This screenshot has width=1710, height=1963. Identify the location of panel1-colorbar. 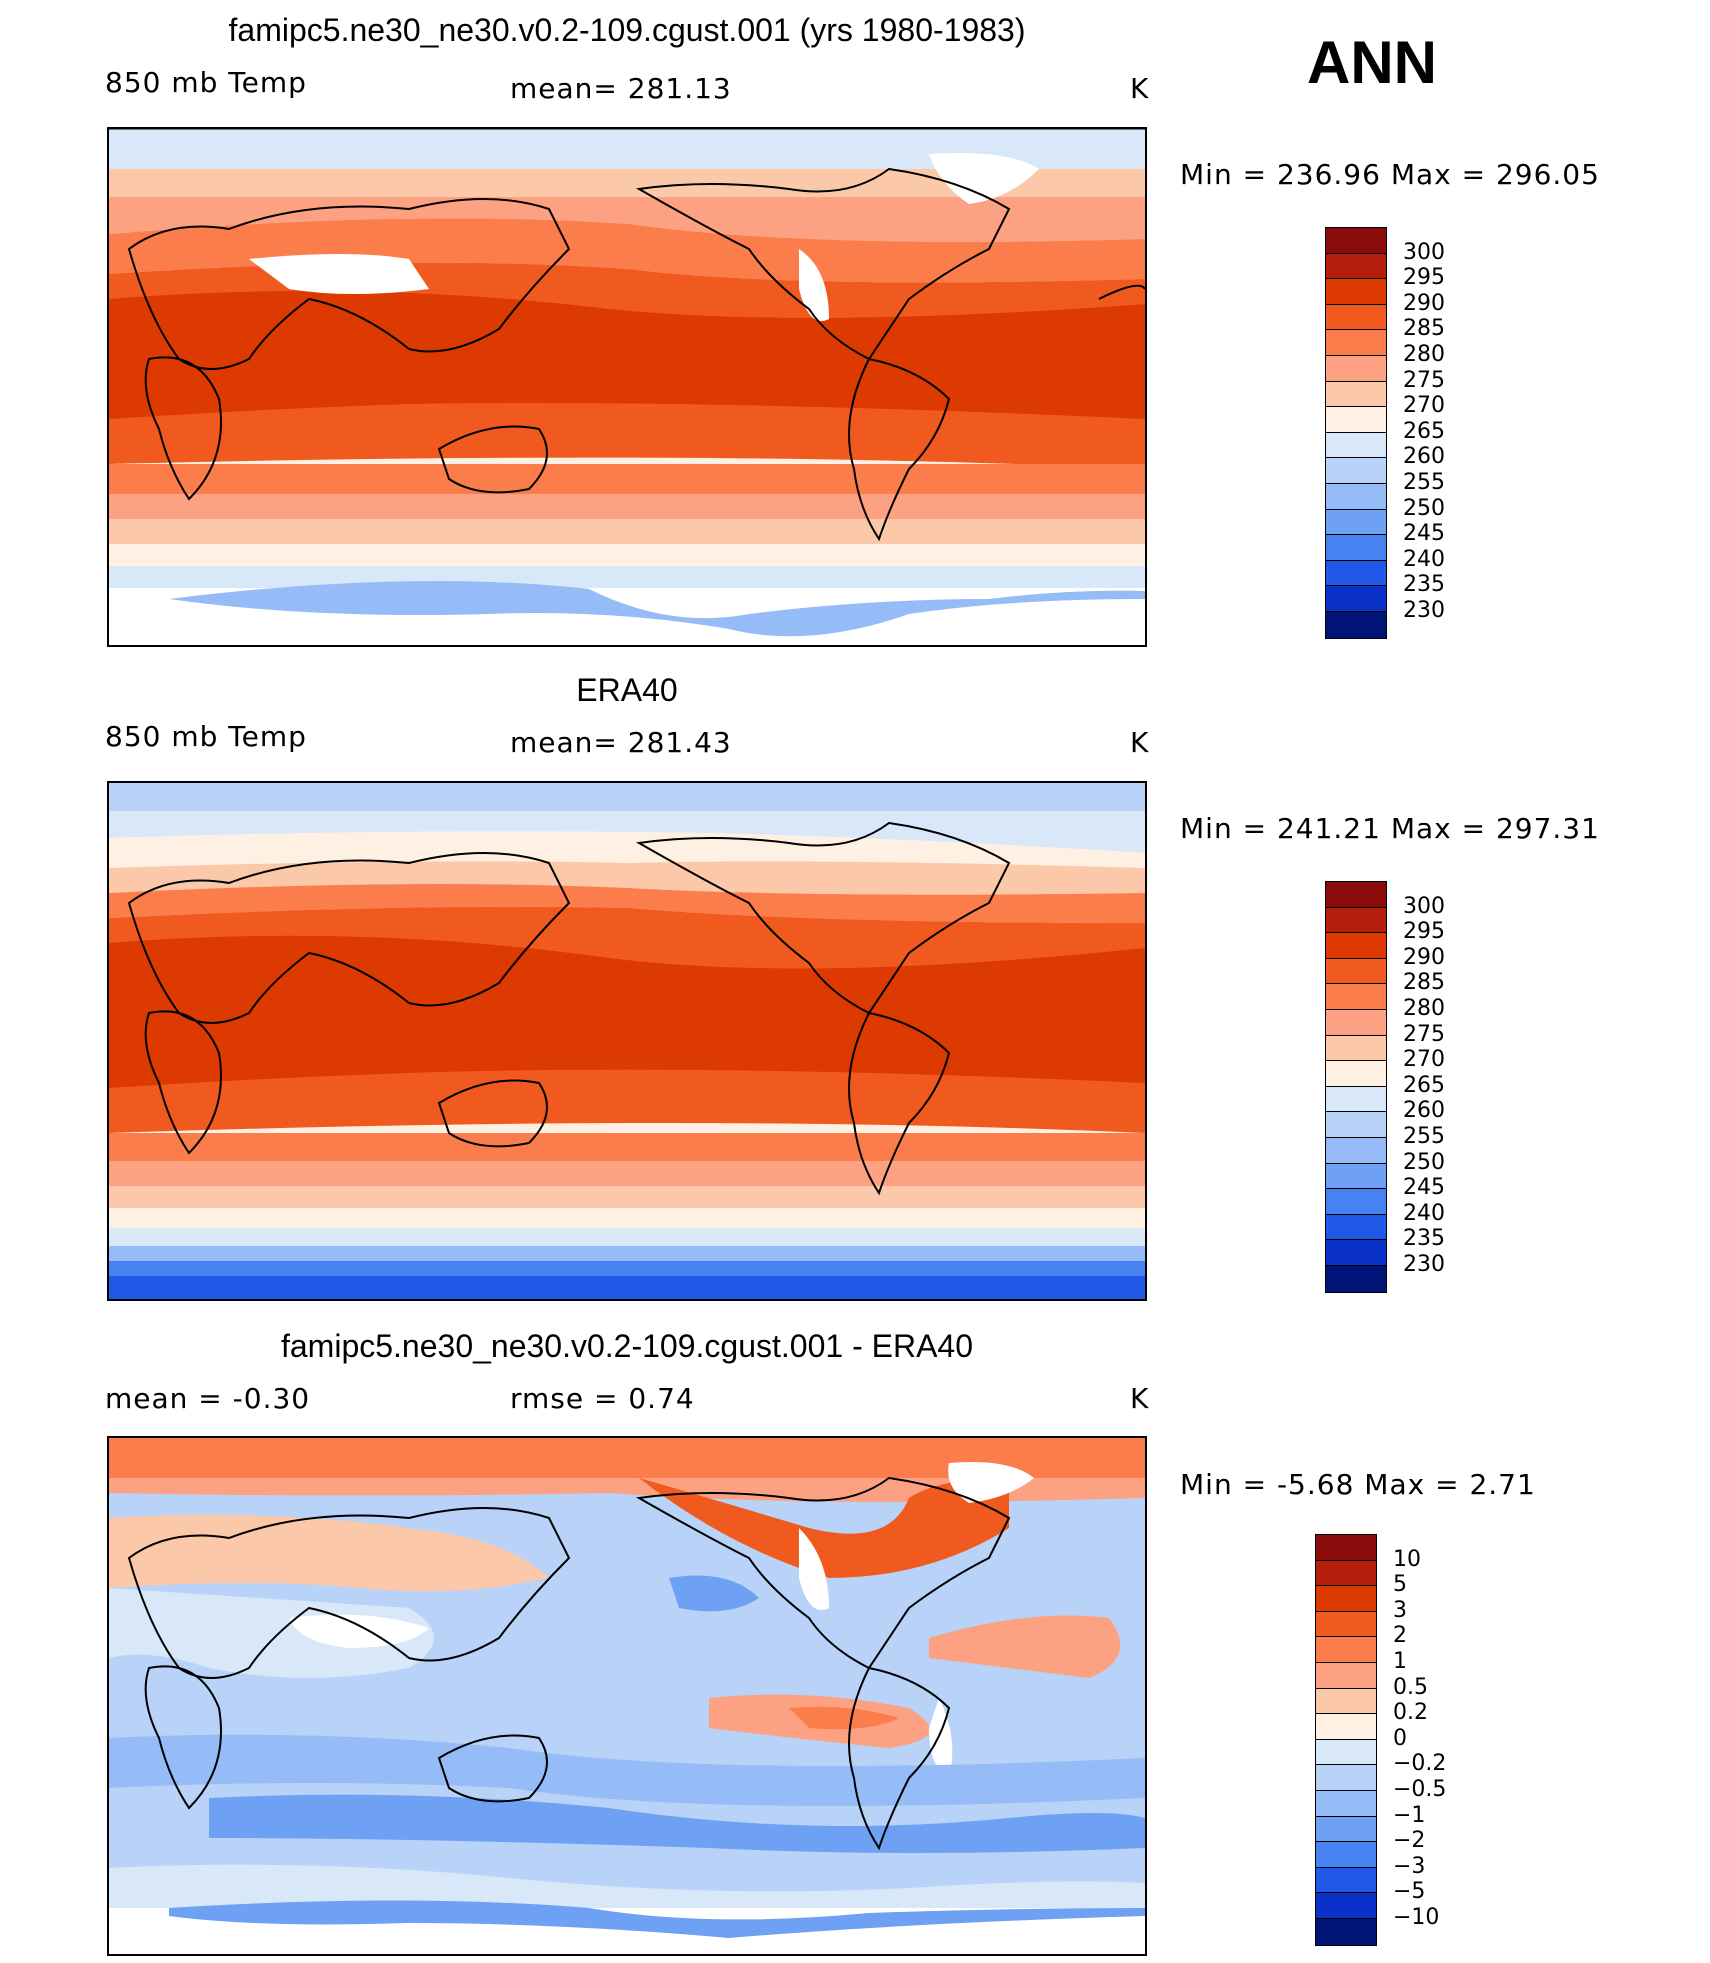
(1356, 433).